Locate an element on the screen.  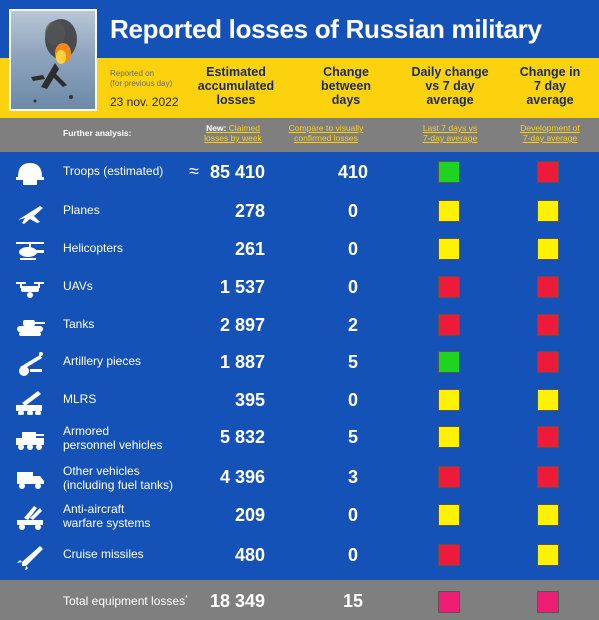
reported-on-note: Reported on (for previous day) is located at coordinates (141, 79).